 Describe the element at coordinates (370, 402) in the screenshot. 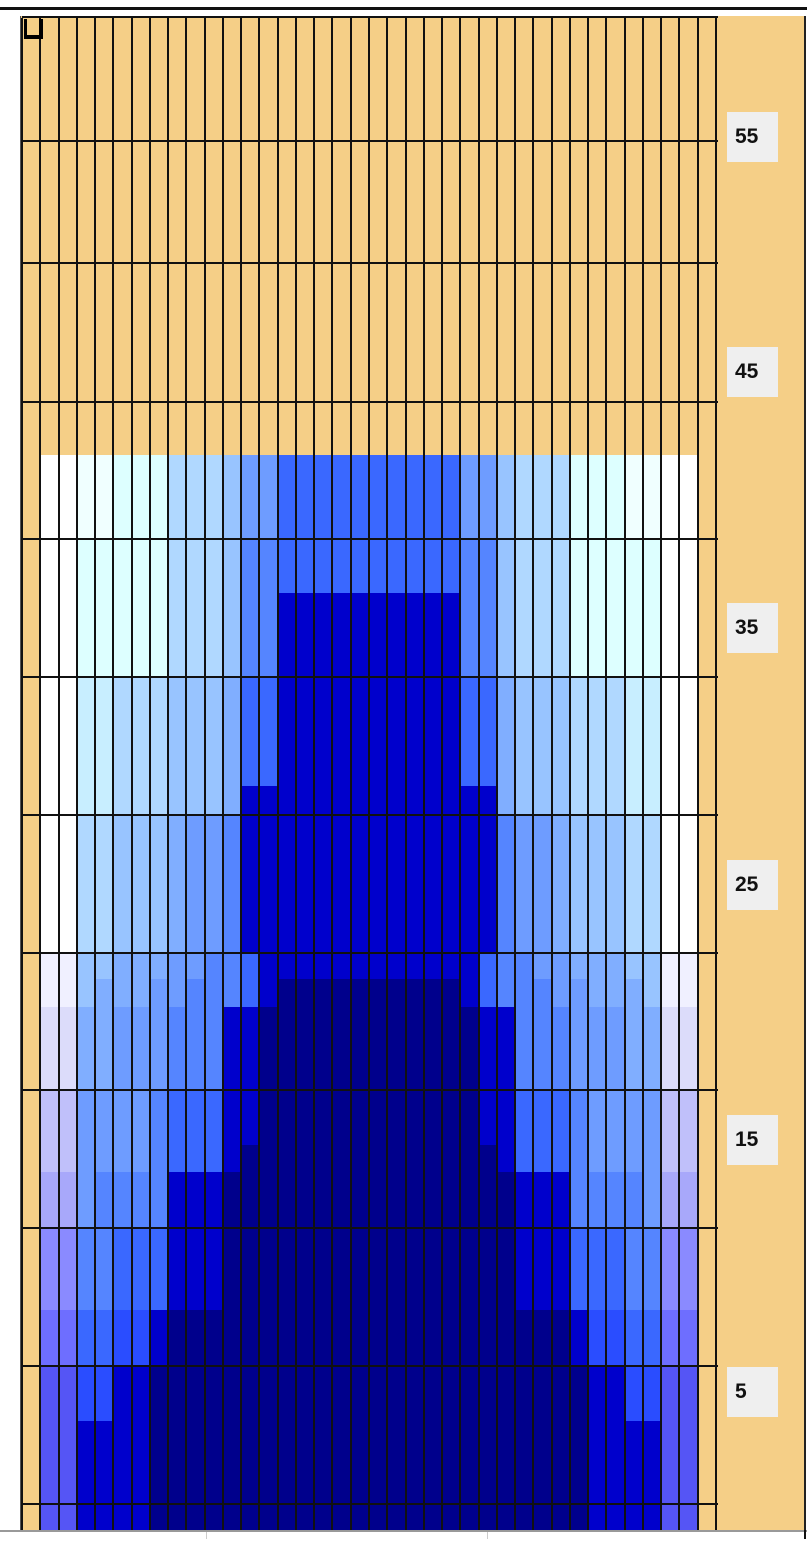

I see `grid-horizontal-line` at that location.